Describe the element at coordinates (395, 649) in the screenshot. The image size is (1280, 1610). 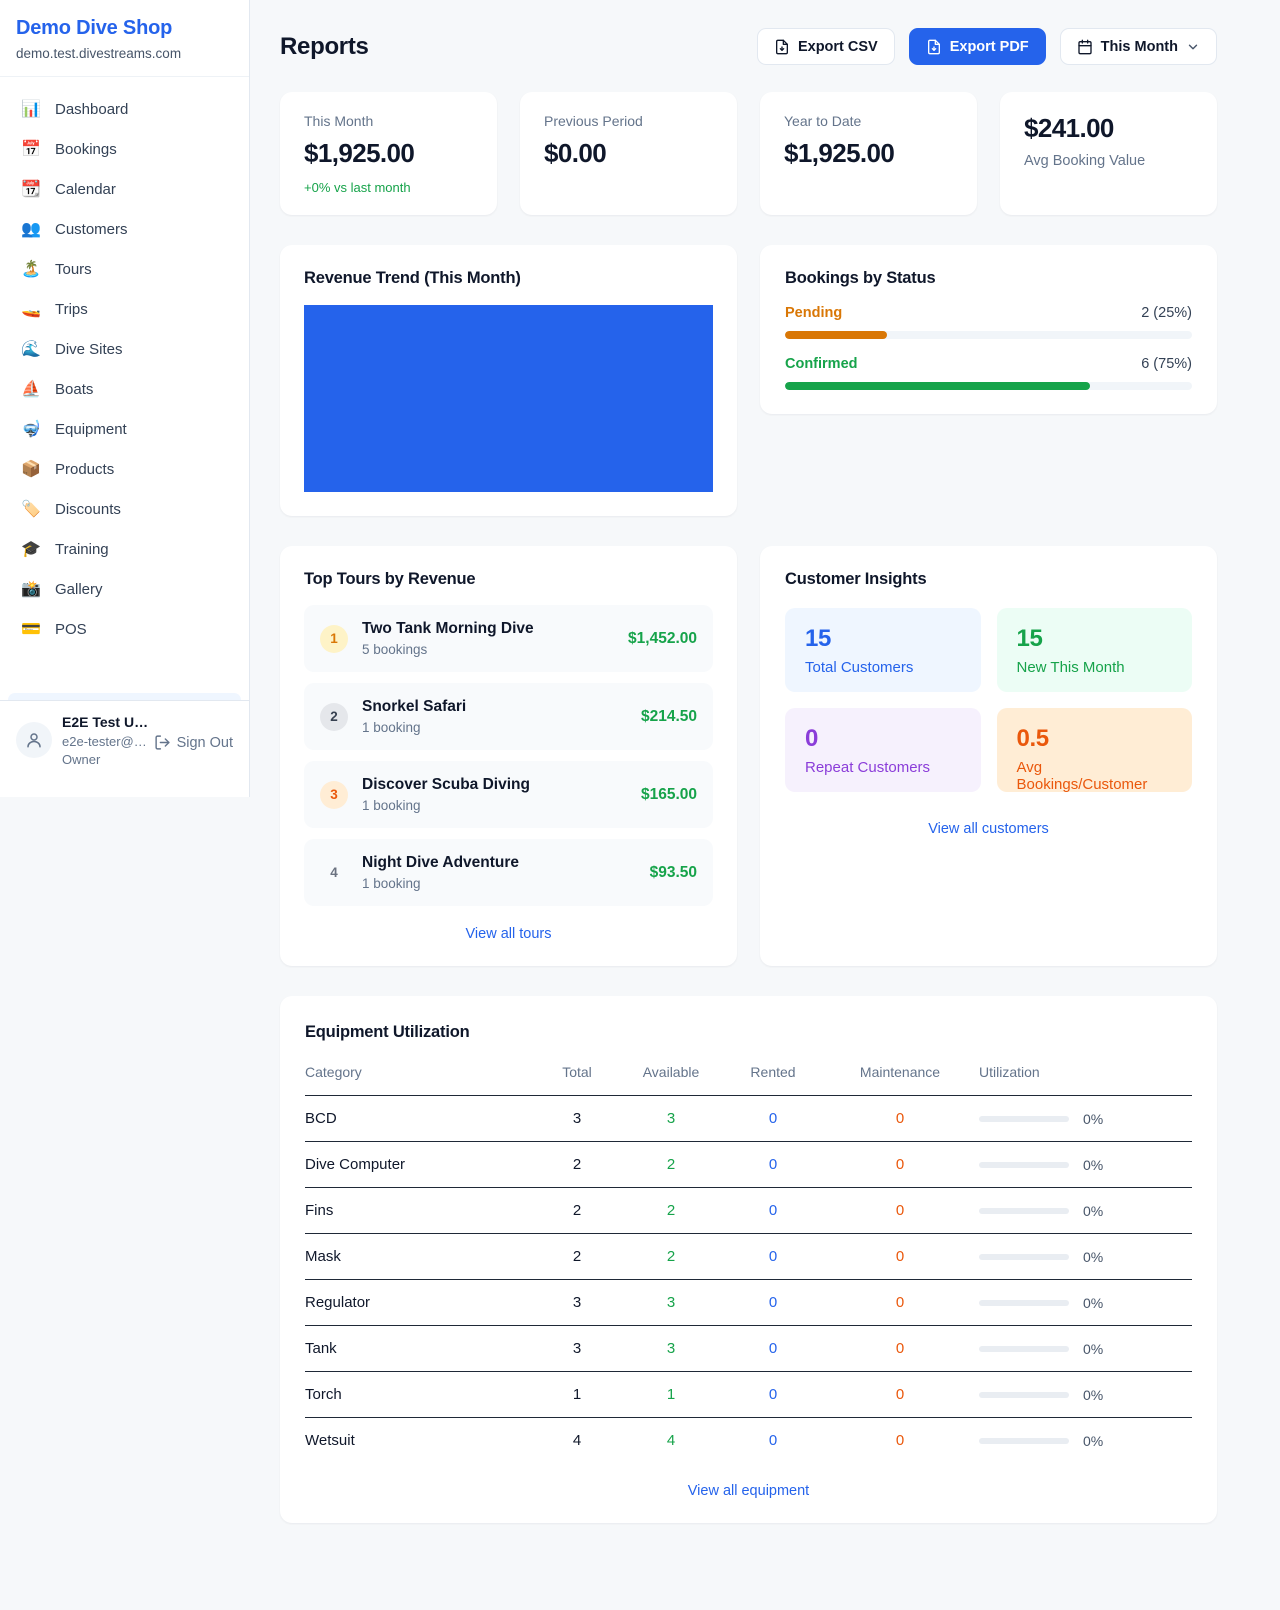
I see `tour-bookings: 5 bookings` at that location.